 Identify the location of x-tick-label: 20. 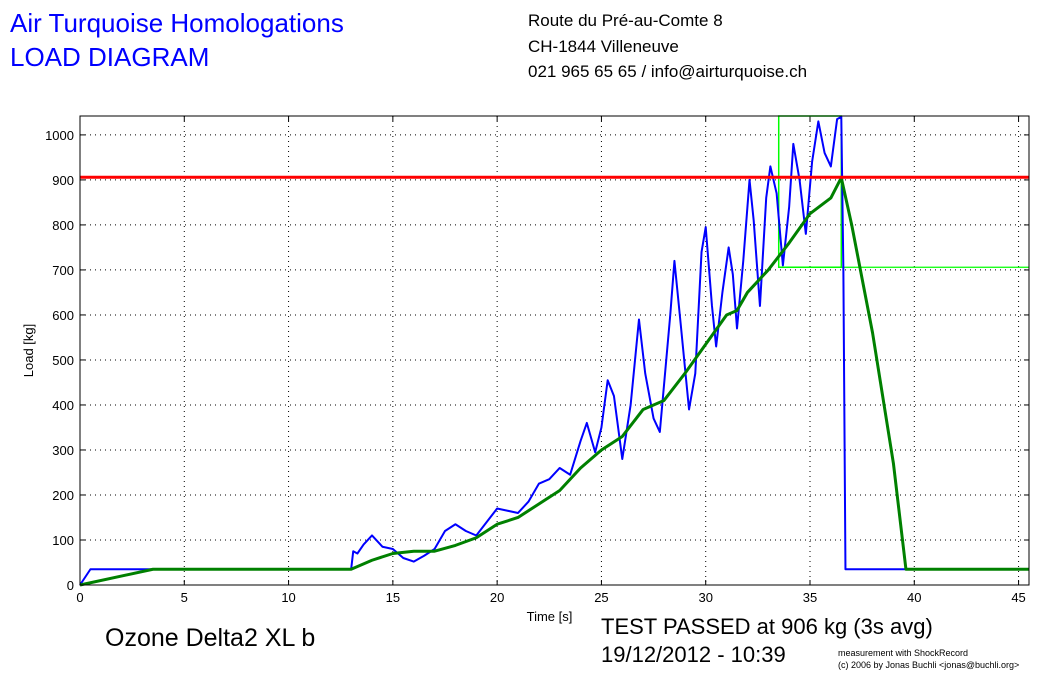
(497, 597).